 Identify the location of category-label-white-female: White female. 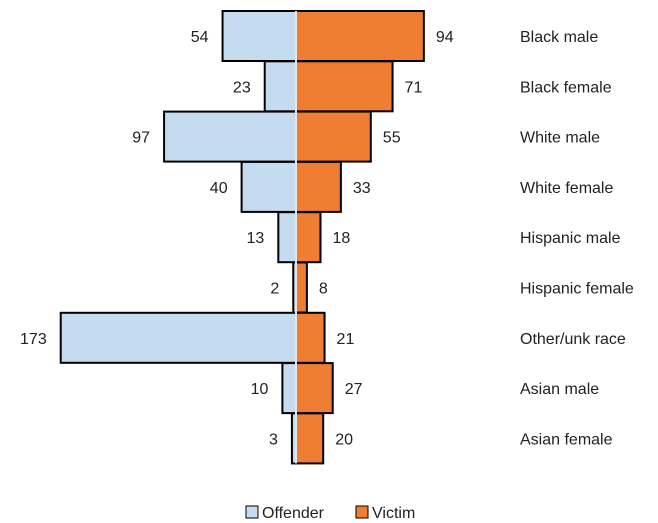
(566, 188).